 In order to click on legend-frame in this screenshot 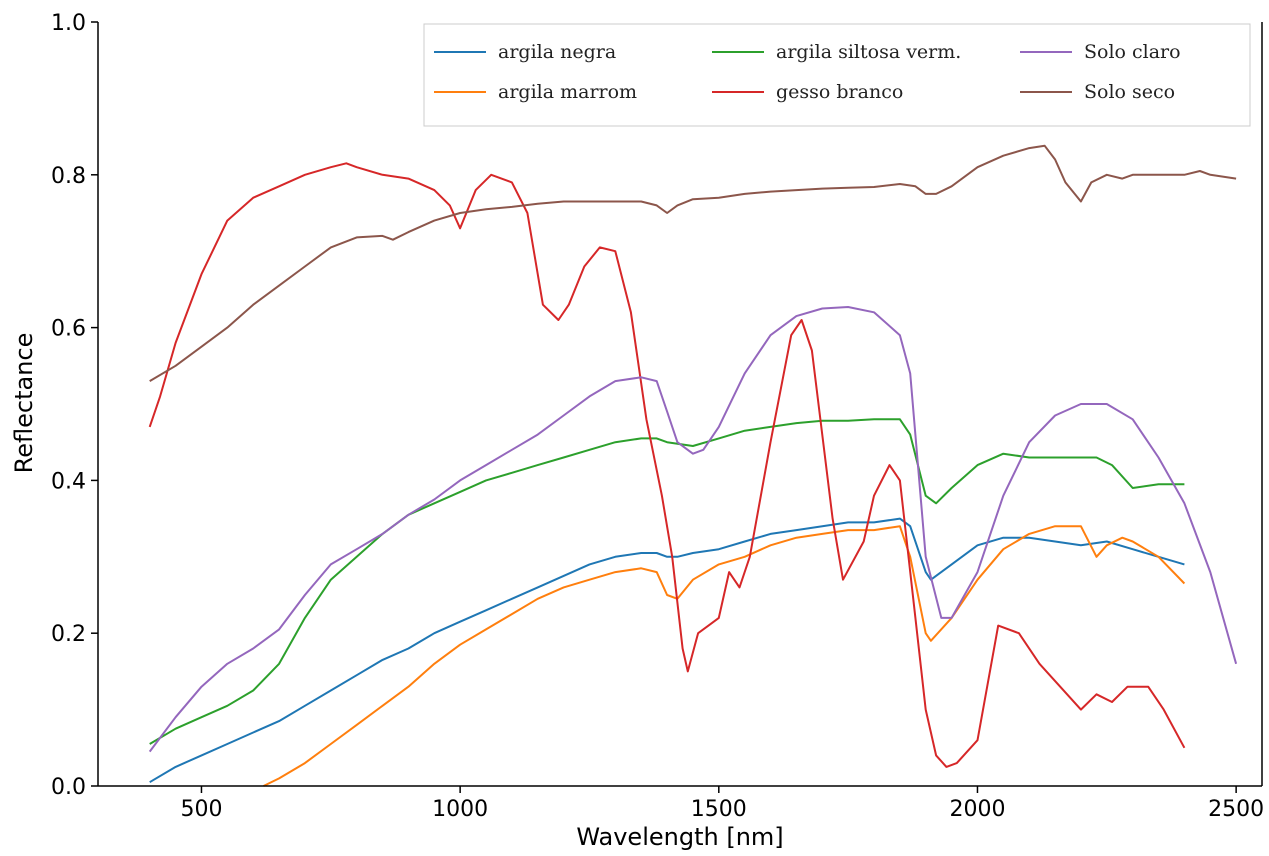, I will do `click(837, 75)`.